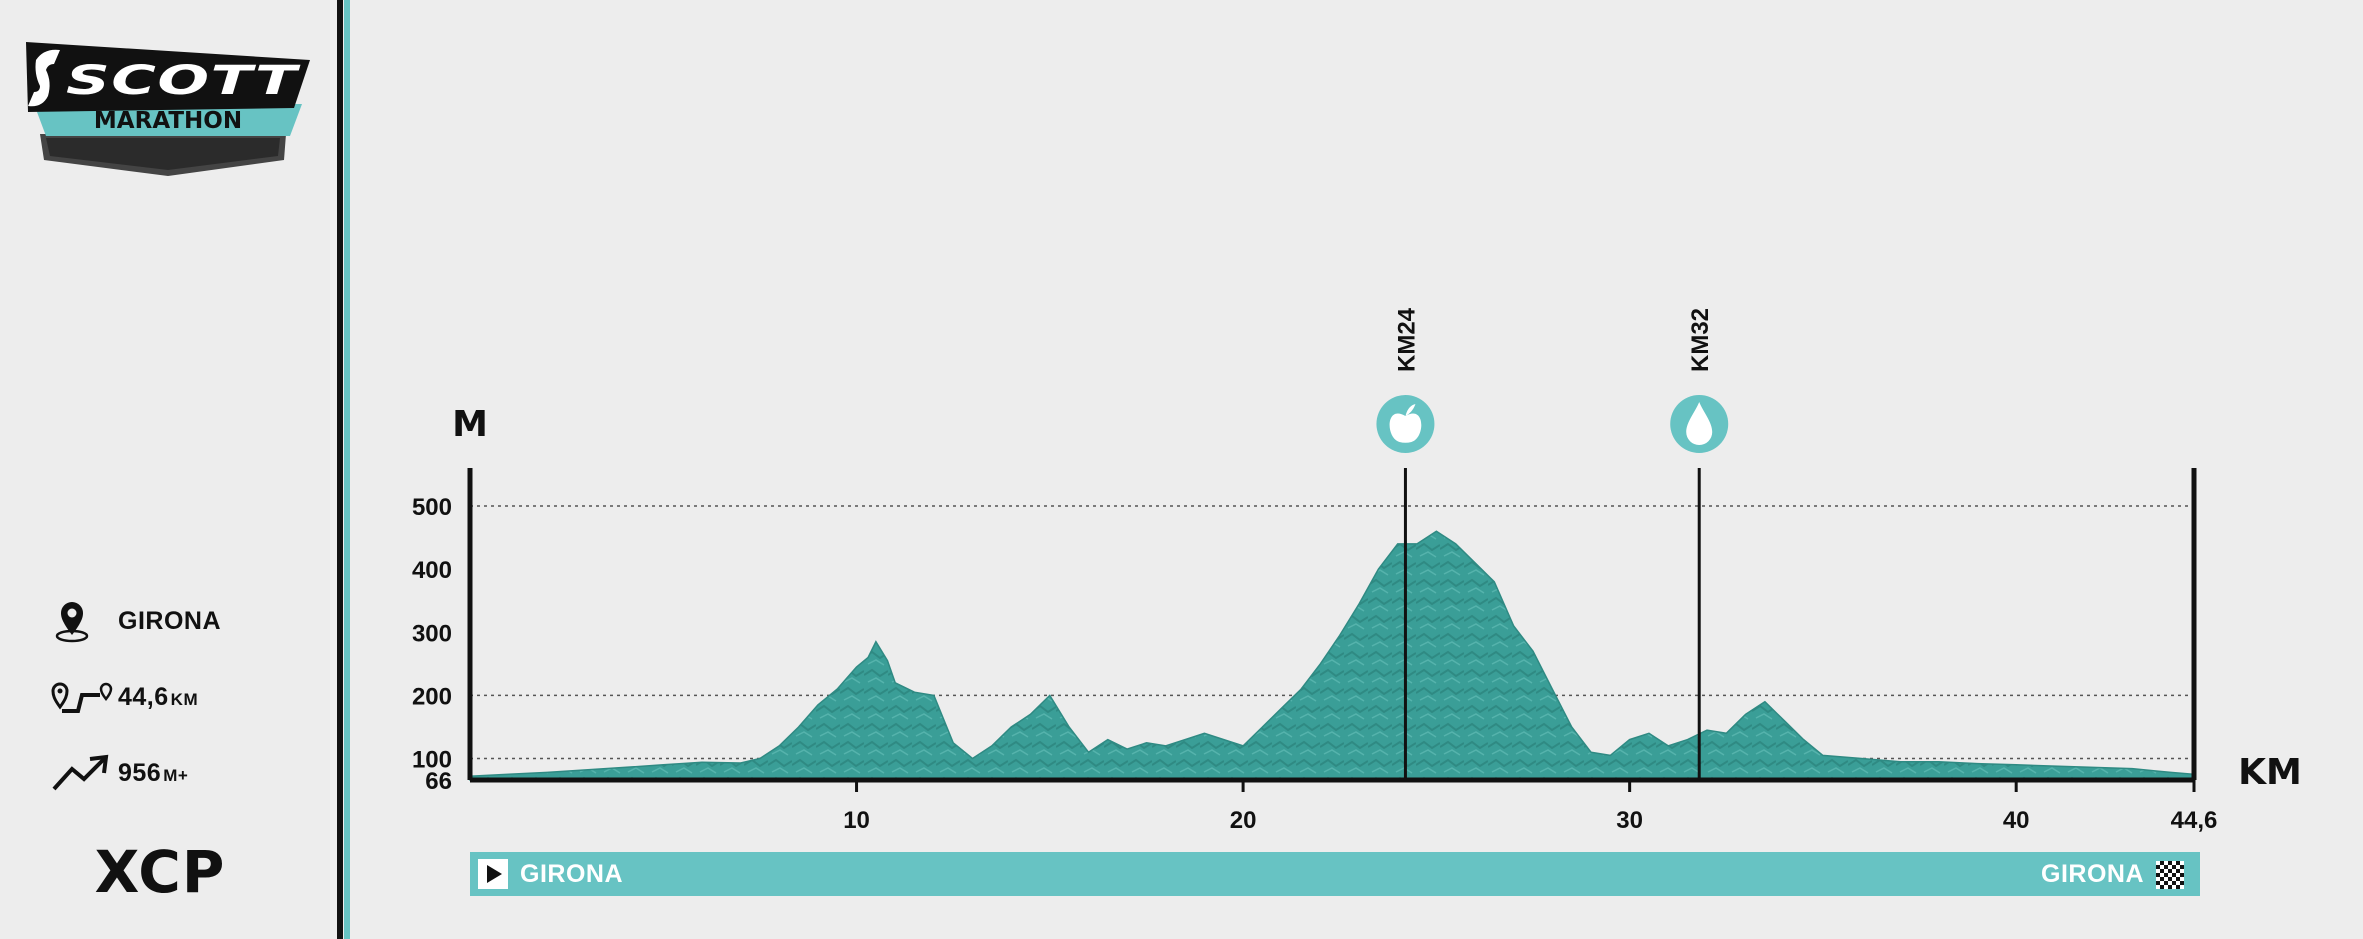 The width and height of the screenshot is (2363, 939). Describe the element at coordinates (1406, 339) in the screenshot. I see `checkpoint-label: KM24` at that location.